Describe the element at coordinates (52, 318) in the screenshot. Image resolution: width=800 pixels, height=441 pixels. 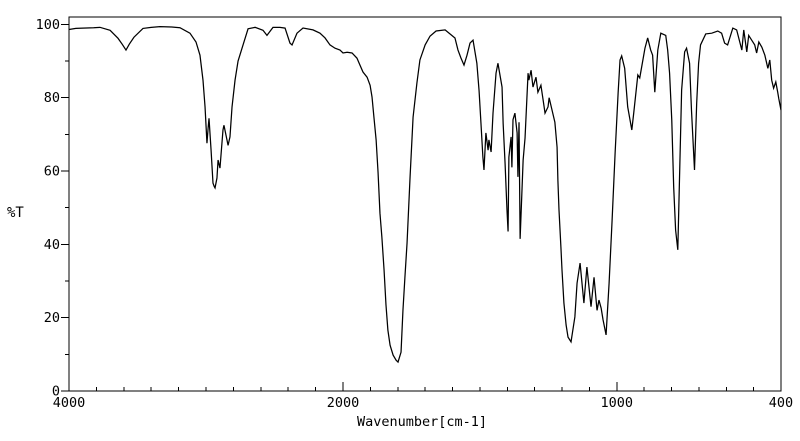
I see `y-tick-label: 20` at that location.